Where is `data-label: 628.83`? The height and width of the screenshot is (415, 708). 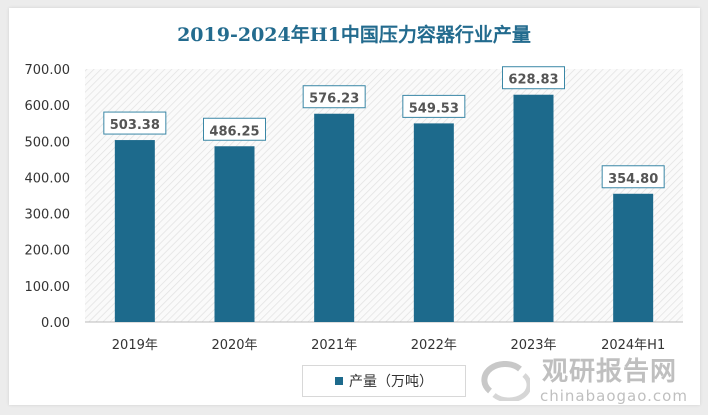 data-label: 628.83 is located at coordinates (533, 80).